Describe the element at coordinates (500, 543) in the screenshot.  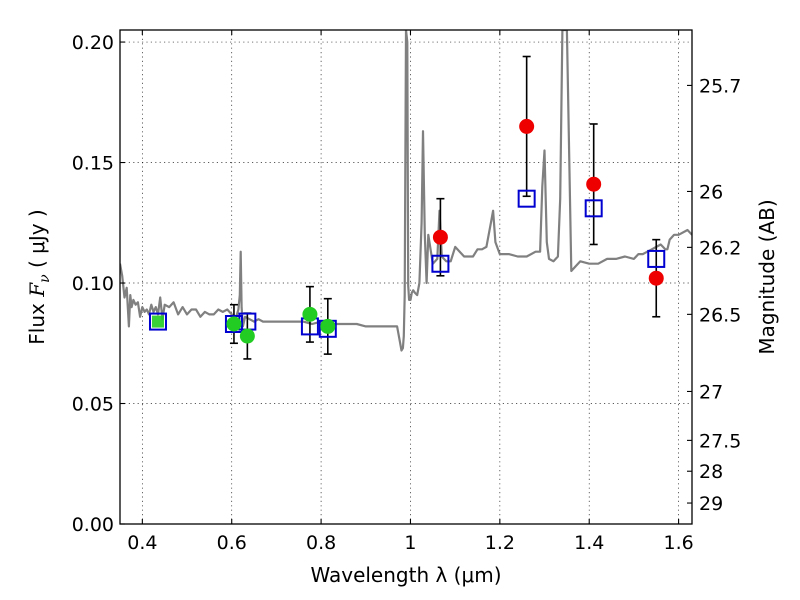
I see `x-tick-label: 1.2` at that location.